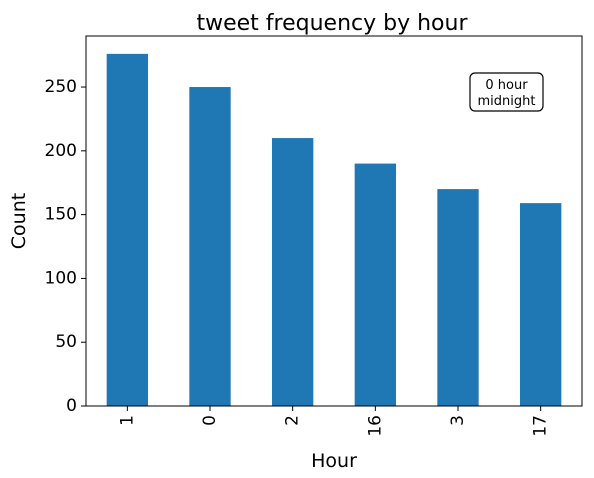 This screenshot has height=478, width=594. What do you see at coordinates (127, 420) in the screenshot?
I see `x-tick-label: 1` at bounding box center [127, 420].